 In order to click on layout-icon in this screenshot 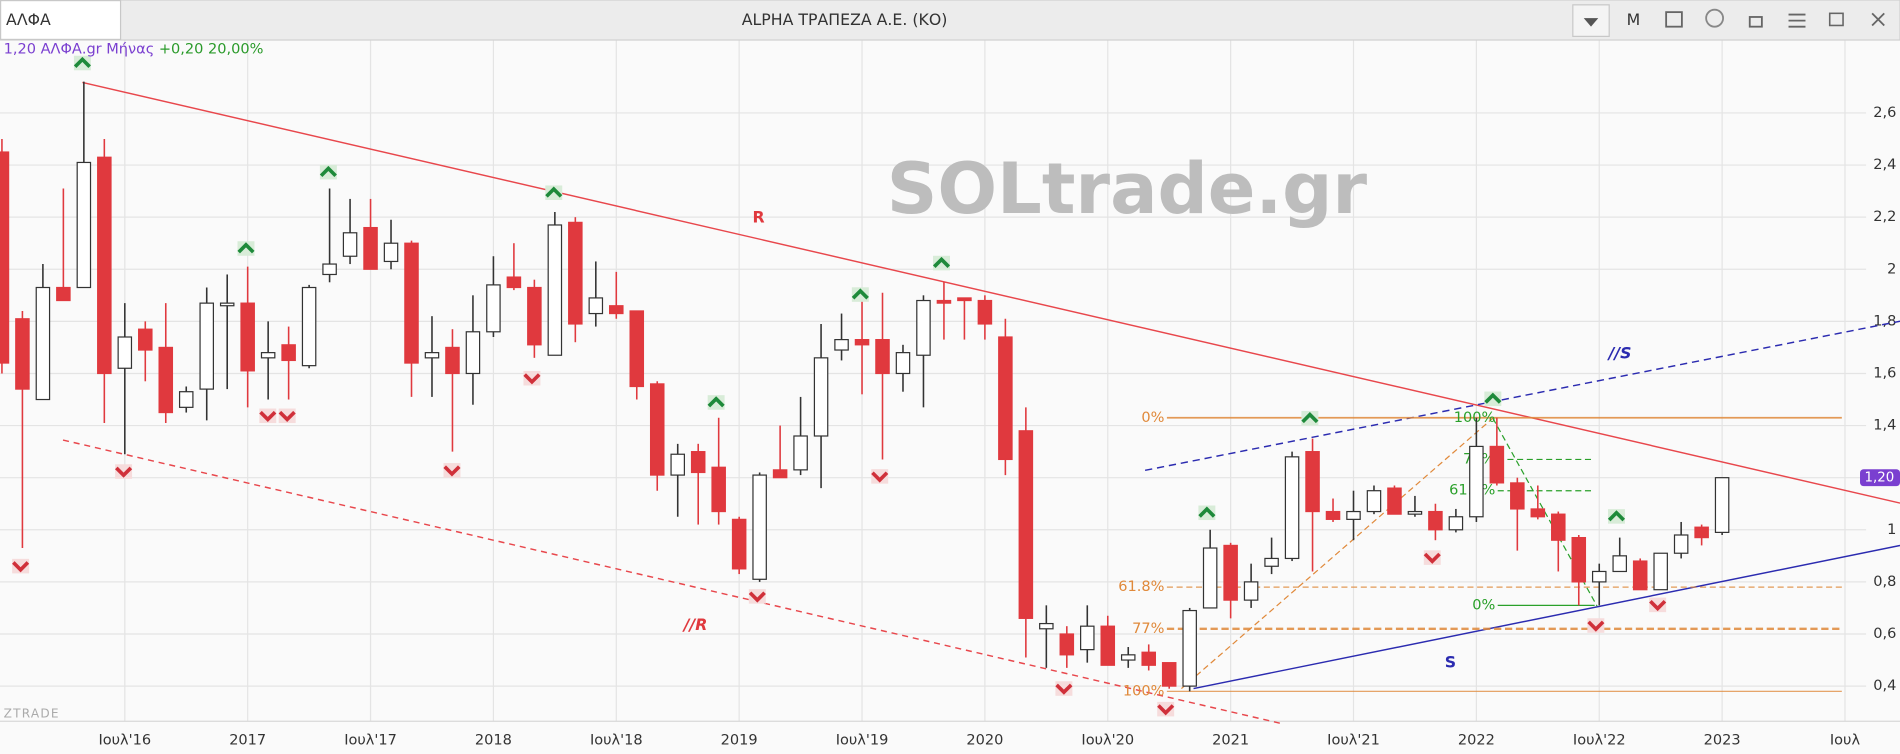, I will do `click(1674, 19)`.